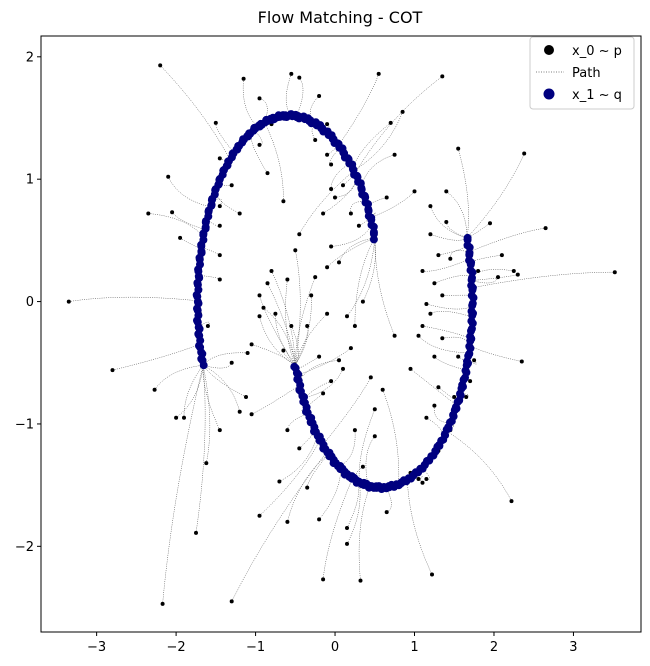 This screenshot has width=650, height=666. I want to click on legend: x_0 ~ p Path x_1 ~ q, so click(582, 73).